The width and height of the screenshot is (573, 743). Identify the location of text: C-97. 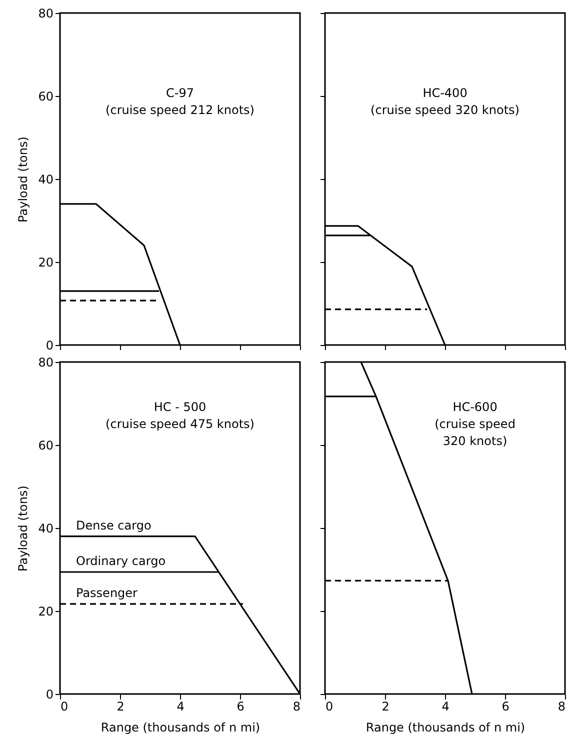
(180, 93).